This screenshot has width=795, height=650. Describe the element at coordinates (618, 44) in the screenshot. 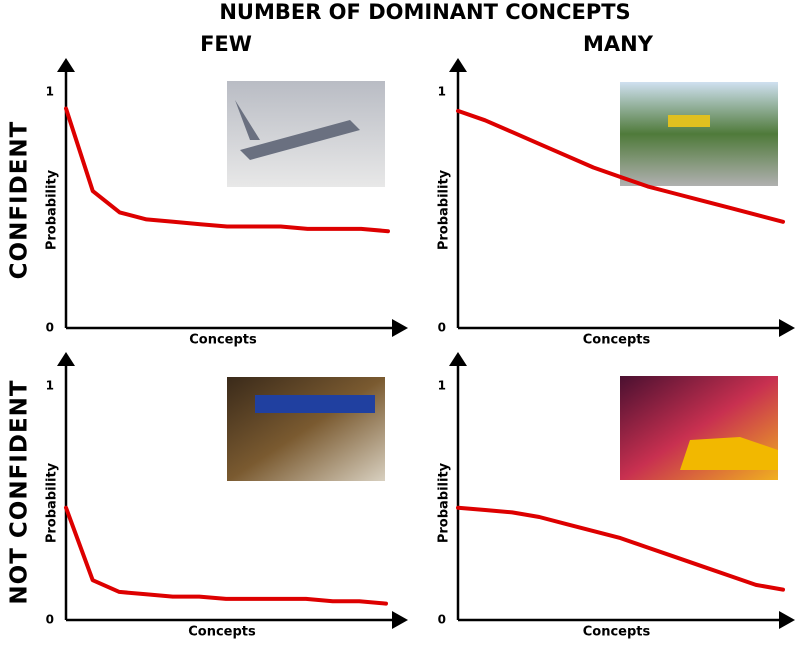

I see `column-label: MANY` at that location.